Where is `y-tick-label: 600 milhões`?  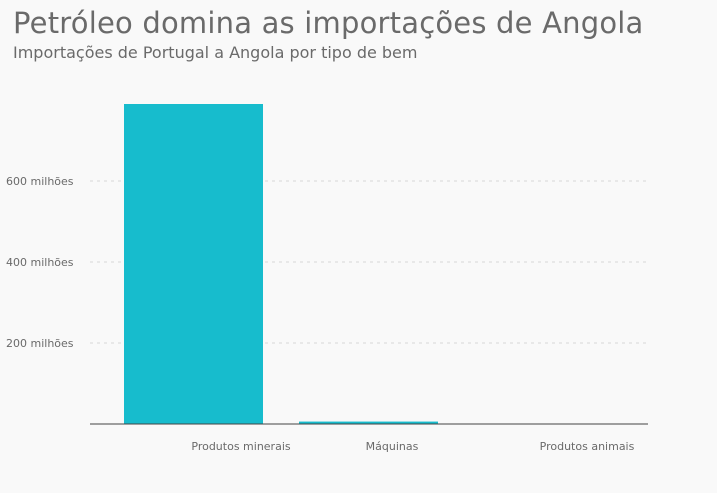 y-tick-label: 600 milhões is located at coordinates (40, 181).